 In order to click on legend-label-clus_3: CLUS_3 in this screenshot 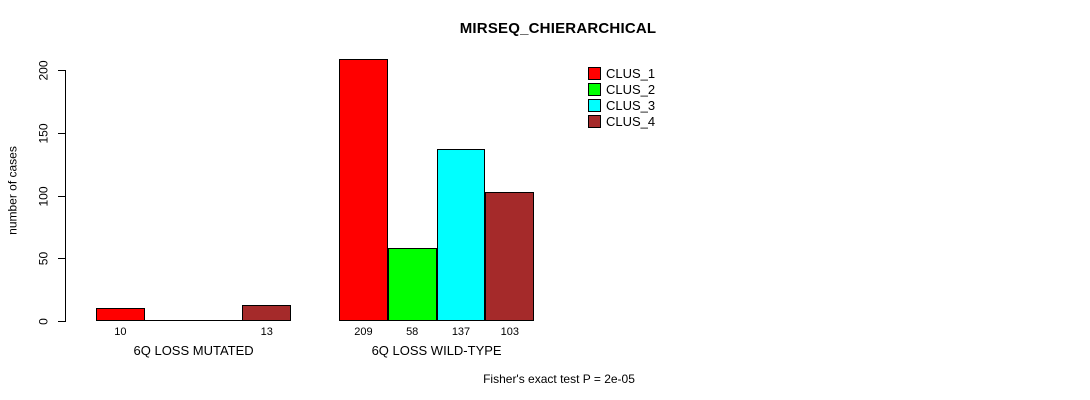, I will do `click(631, 105)`.